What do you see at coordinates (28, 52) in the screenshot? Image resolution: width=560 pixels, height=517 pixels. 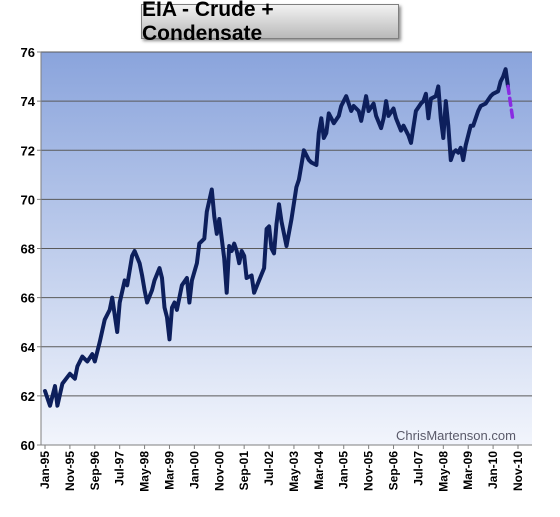 I see `y-tick-label: 76` at bounding box center [28, 52].